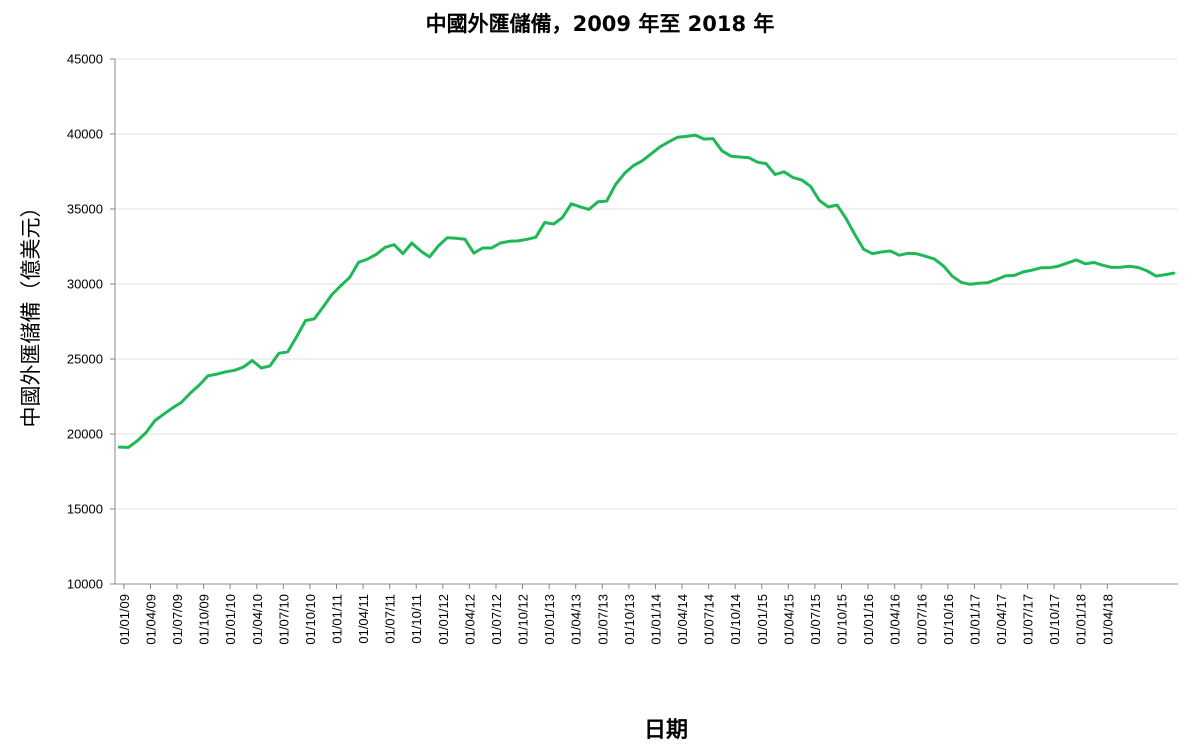 The height and width of the screenshot is (748, 1200). Describe the element at coordinates (85, 434) in the screenshot. I see `y-tick-label: 20000` at that location.